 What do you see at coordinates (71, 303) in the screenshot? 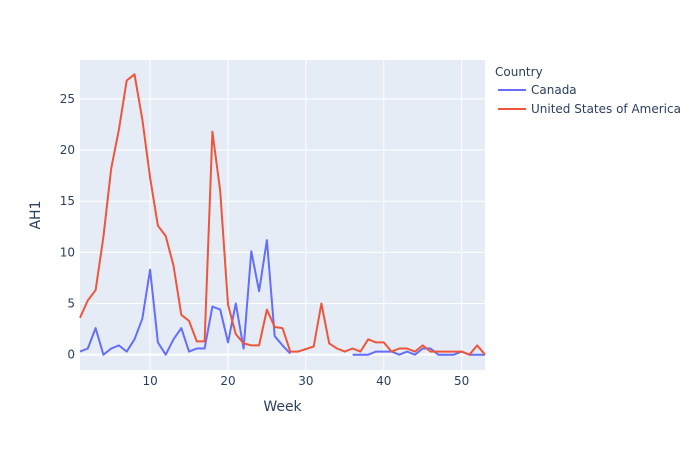
I see `y-tick-label: 5` at bounding box center [71, 303].